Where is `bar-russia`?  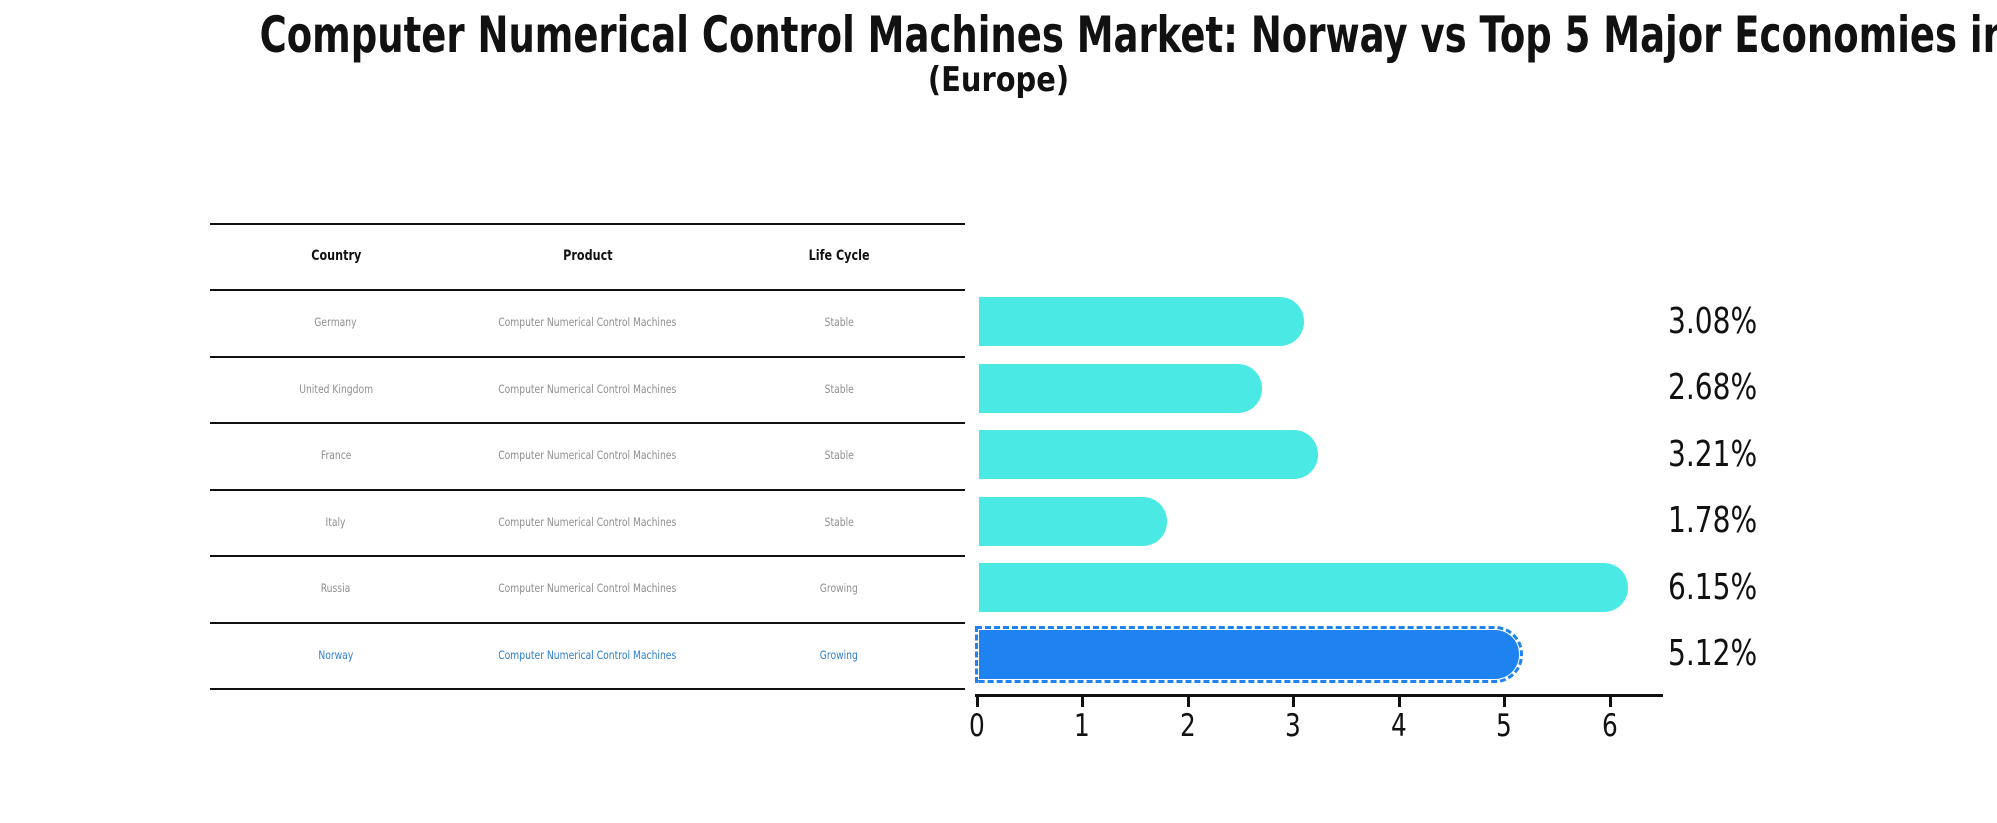
bar-russia is located at coordinates (1303, 587).